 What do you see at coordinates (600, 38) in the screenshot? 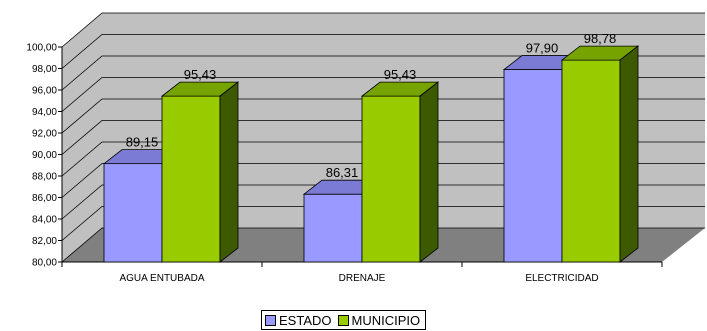
I see `data-label: 98,78` at bounding box center [600, 38].